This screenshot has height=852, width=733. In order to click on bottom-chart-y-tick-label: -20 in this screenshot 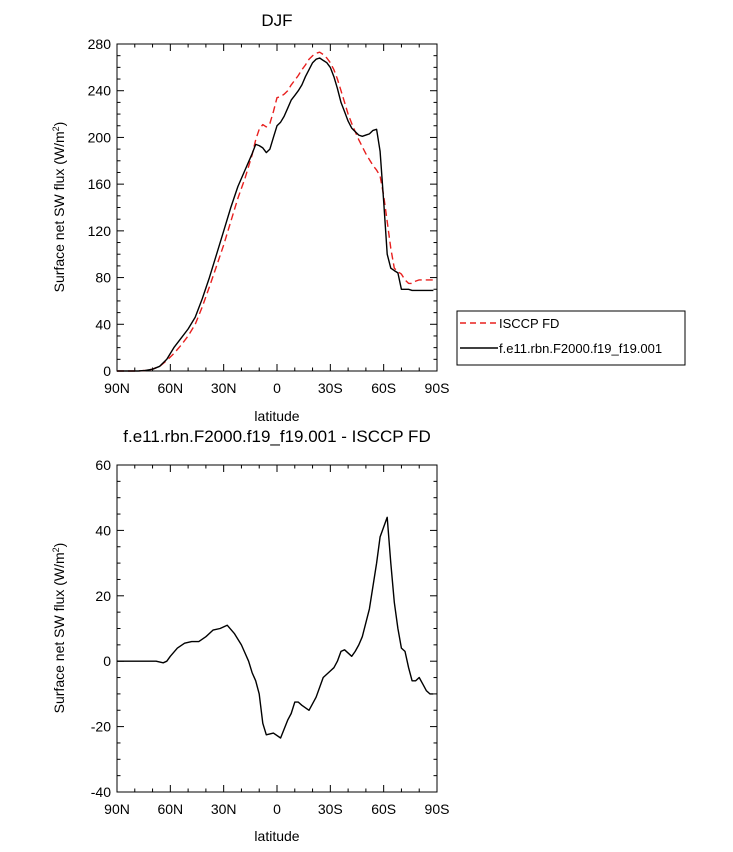, I will do `click(101, 727)`.